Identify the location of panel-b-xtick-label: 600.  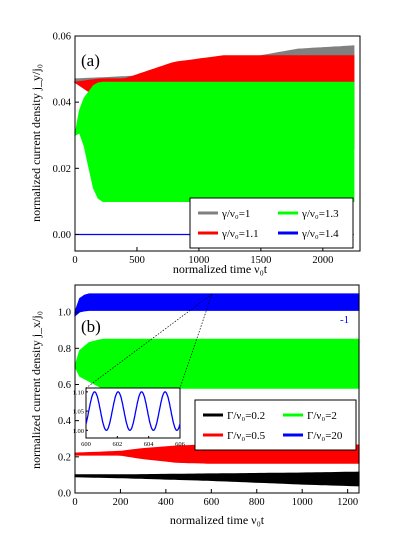
(211, 502).